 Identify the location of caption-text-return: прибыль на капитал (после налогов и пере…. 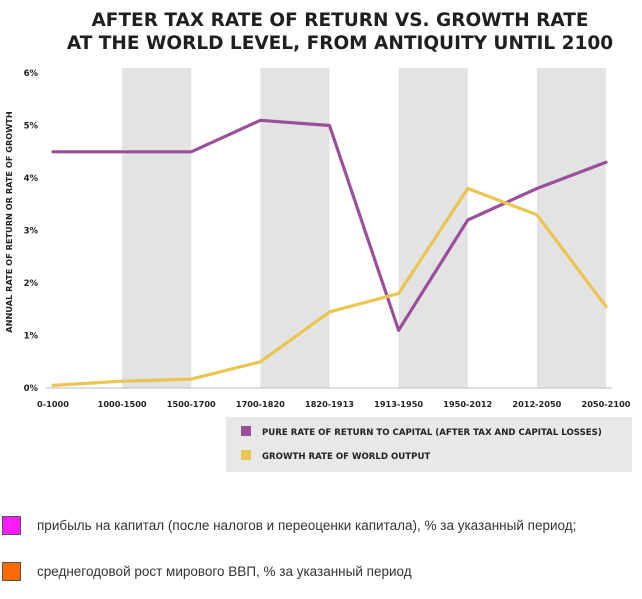
(307, 525).